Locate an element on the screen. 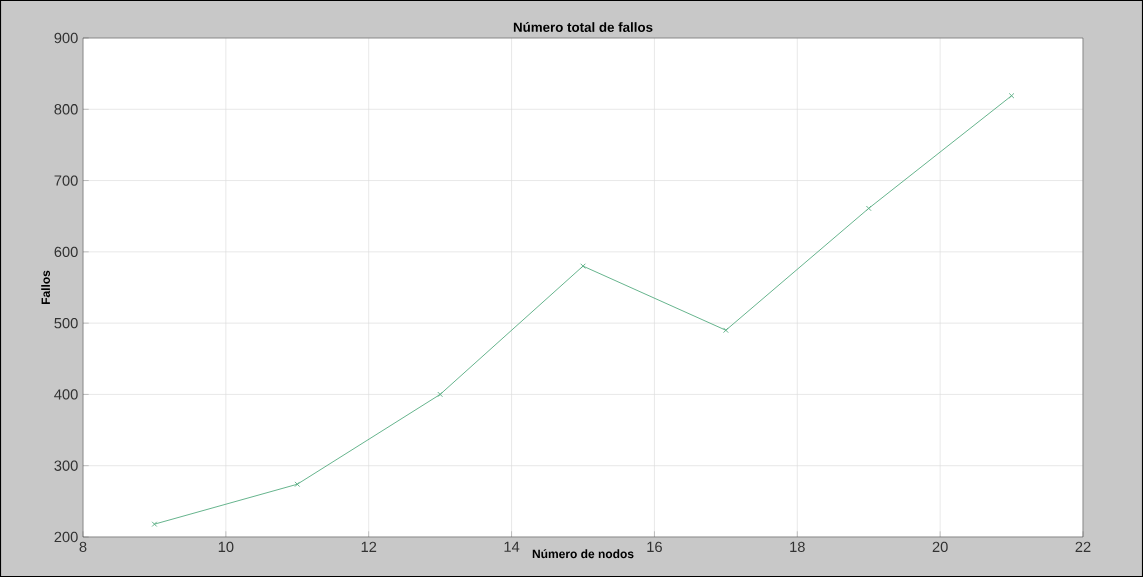 Image resolution: width=1143 pixels, height=577 pixels. y-tick-label: 600 is located at coordinates (66, 252).